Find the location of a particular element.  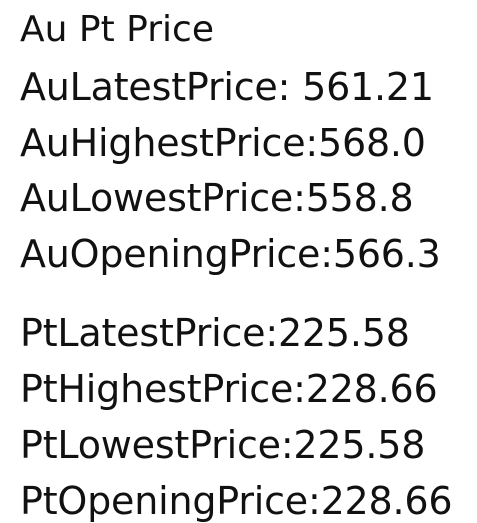

pt-latest-price: PtLatestPrice:225.58 is located at coordinates (215, 333).